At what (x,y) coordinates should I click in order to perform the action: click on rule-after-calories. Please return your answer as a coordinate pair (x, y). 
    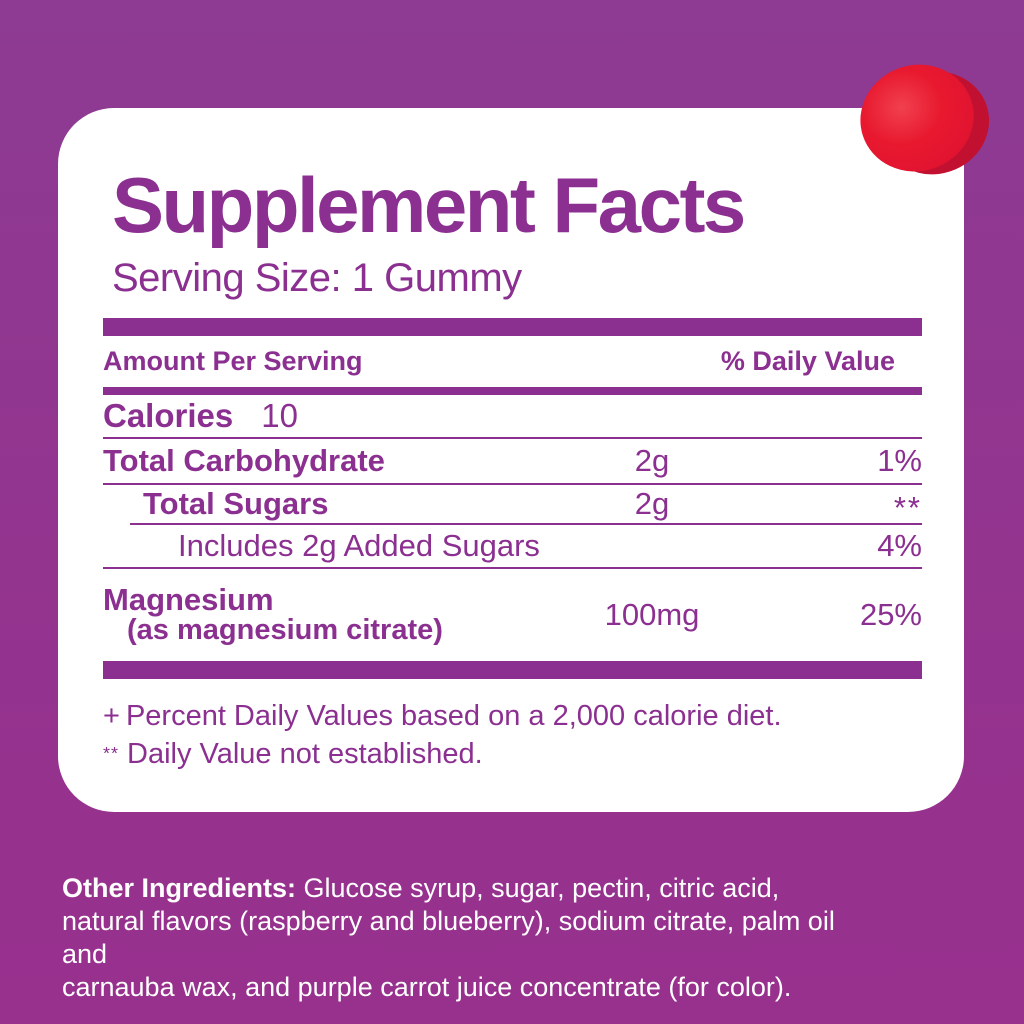
    Looking at the image, I should click on (512, 438).